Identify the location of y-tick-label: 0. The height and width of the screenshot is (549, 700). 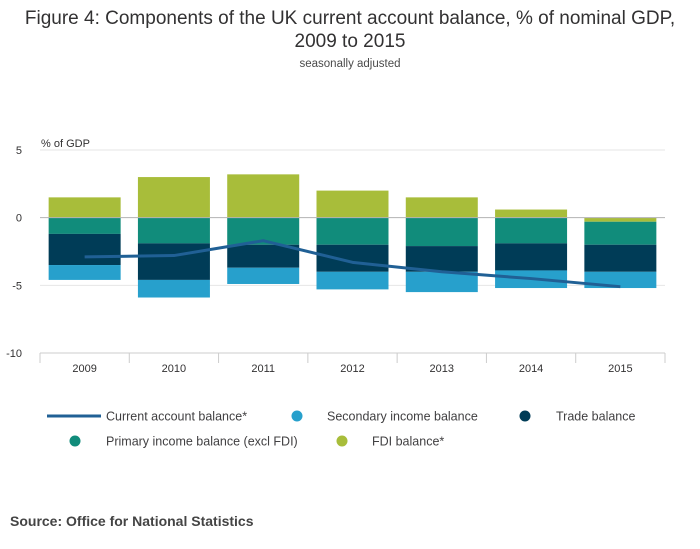
(19, 219).